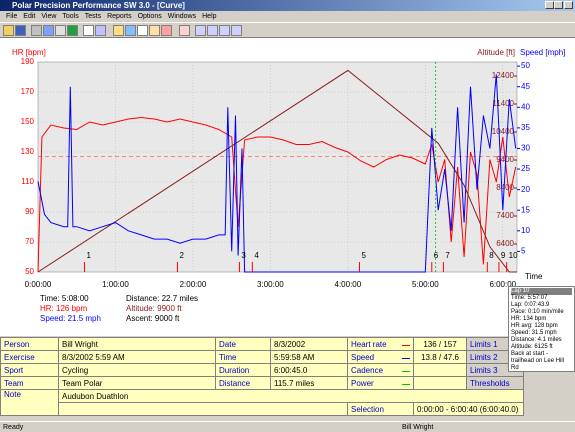 This screenshot has height=432, width=575. What do you see at coordinates (440, 357) in the screenshot?
I see `cell-value: 13.8 / 47.6` at bounding box center [440, 357].